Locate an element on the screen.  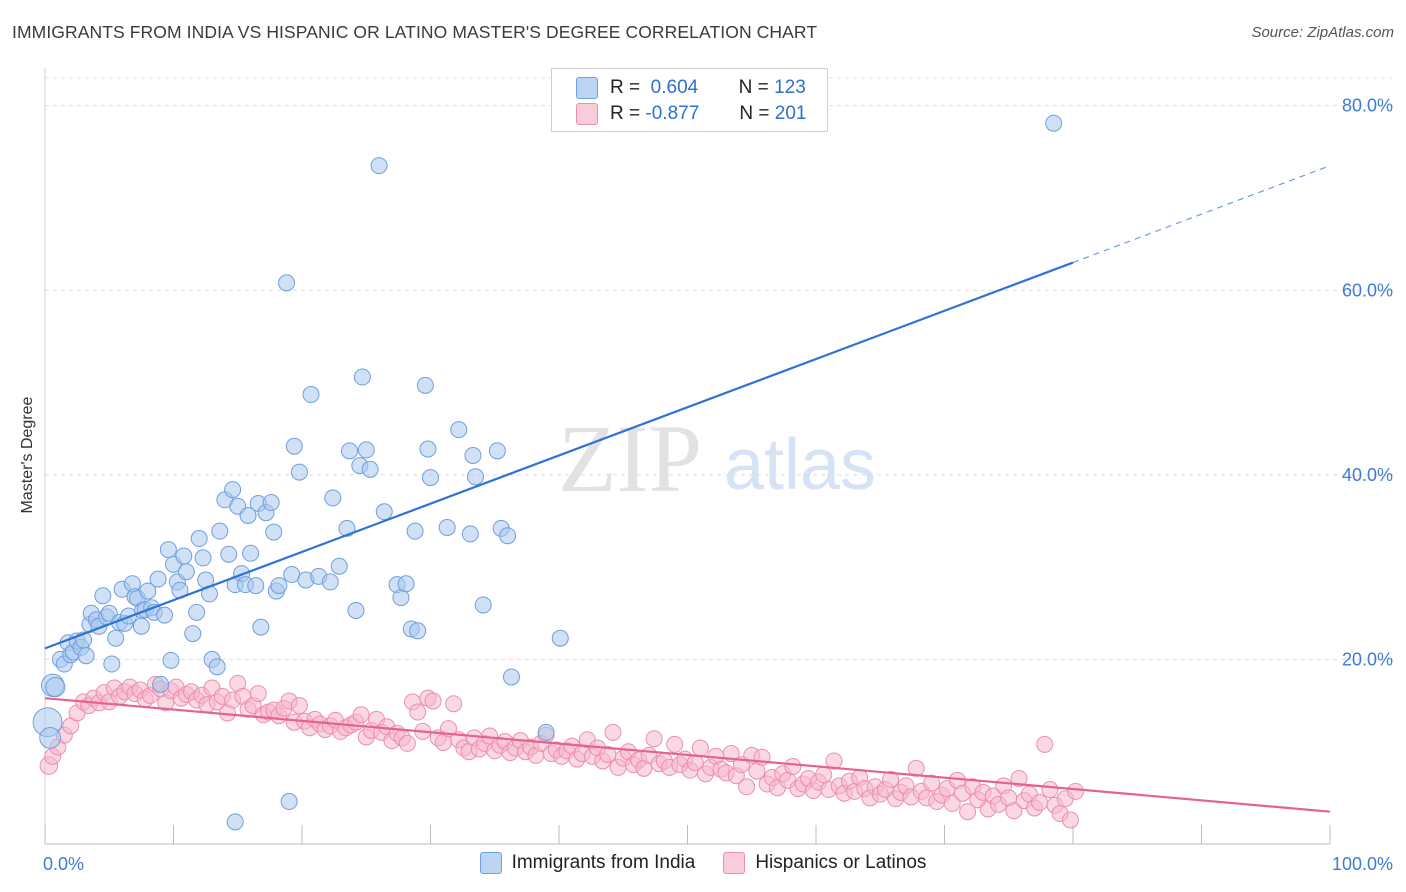
legend-row-india: R = 0.604 N = 123 is located at coordinates (691, 88).